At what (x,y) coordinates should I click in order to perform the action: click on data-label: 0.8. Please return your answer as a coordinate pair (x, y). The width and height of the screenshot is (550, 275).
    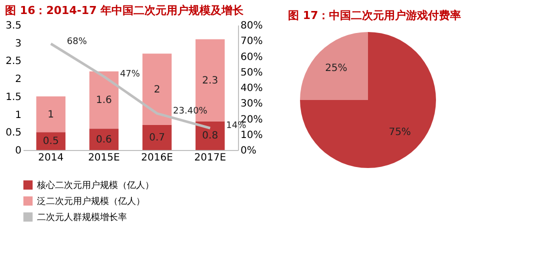
    Looking at the image, I should click on (210, 136).